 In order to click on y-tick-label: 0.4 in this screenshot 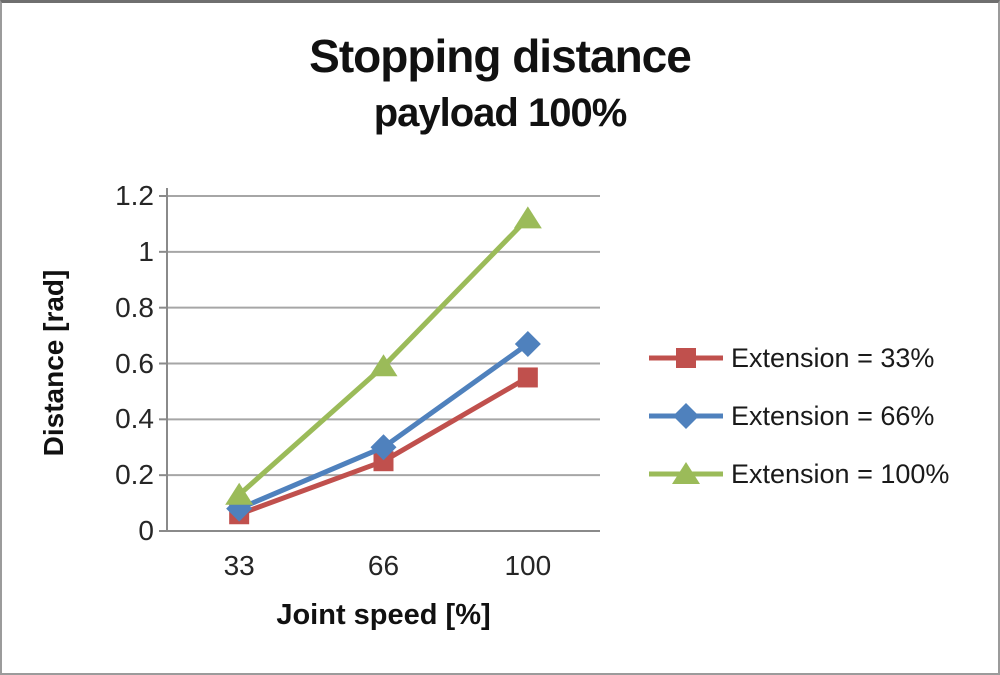, I will do `click(134, 419)`.